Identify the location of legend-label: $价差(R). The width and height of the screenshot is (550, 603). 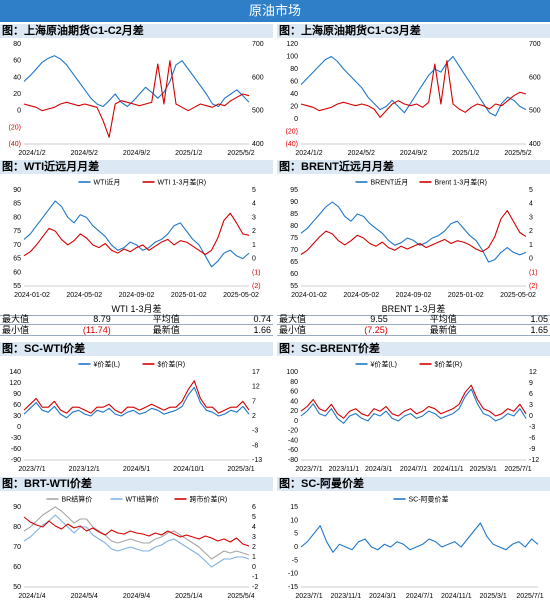
(172, 364).